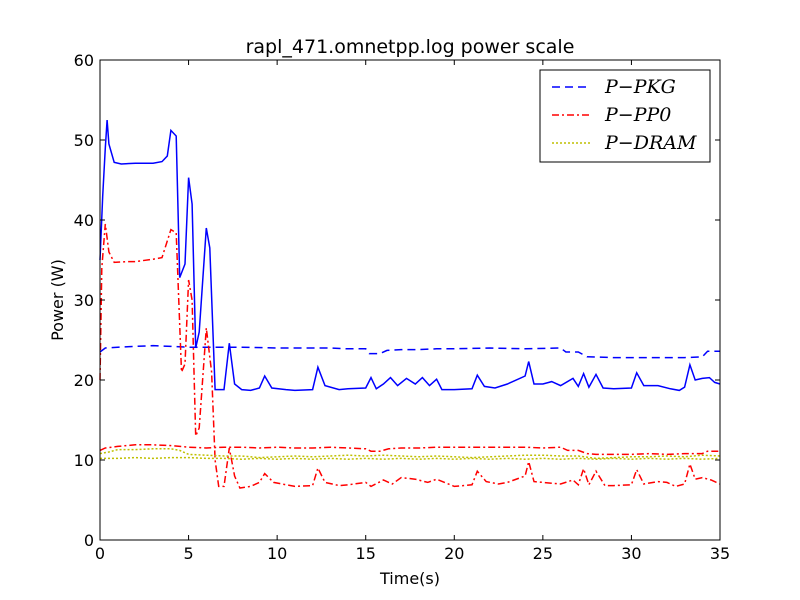 This screenshot has width=800, height=600. I want to click on legend: P−PKG P−PP0 P−DRAM, so click(625, 116).